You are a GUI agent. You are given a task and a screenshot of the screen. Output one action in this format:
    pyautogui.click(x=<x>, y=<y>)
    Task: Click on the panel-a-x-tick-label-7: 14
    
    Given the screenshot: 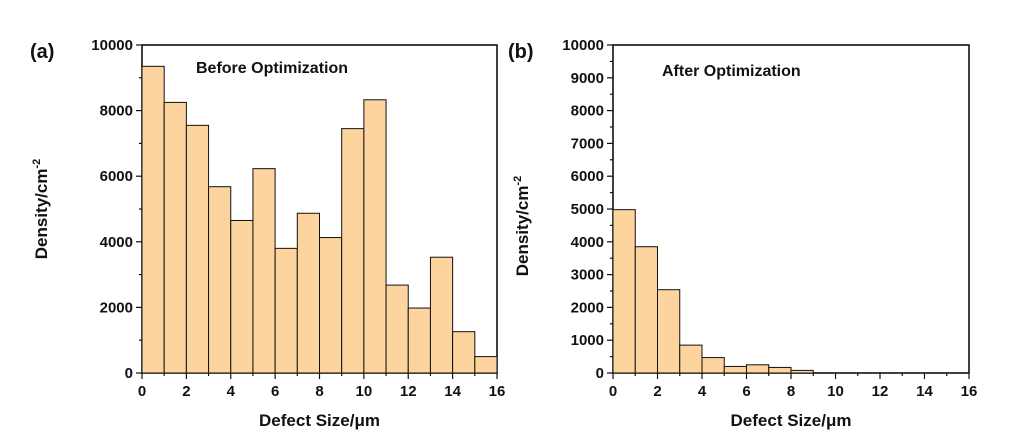 What is the action you would take?
    pyautogui.click(x=452, y=391)
    